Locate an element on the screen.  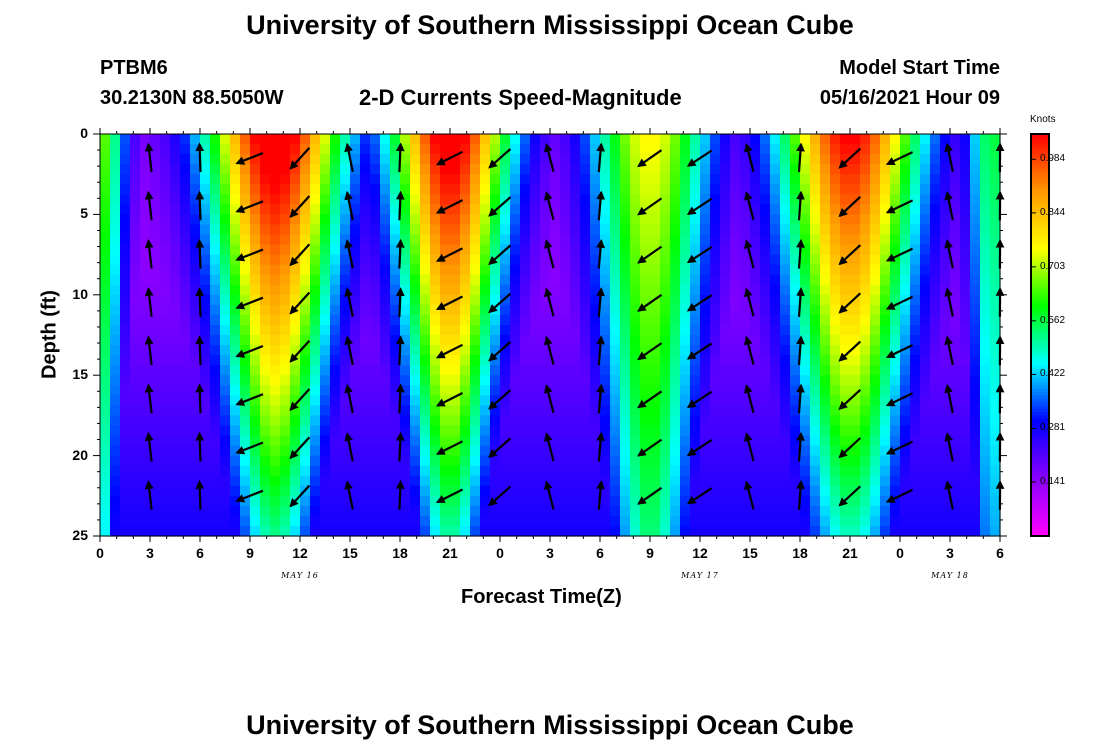
colorbar-segment is located at coordinates (1040, 444).